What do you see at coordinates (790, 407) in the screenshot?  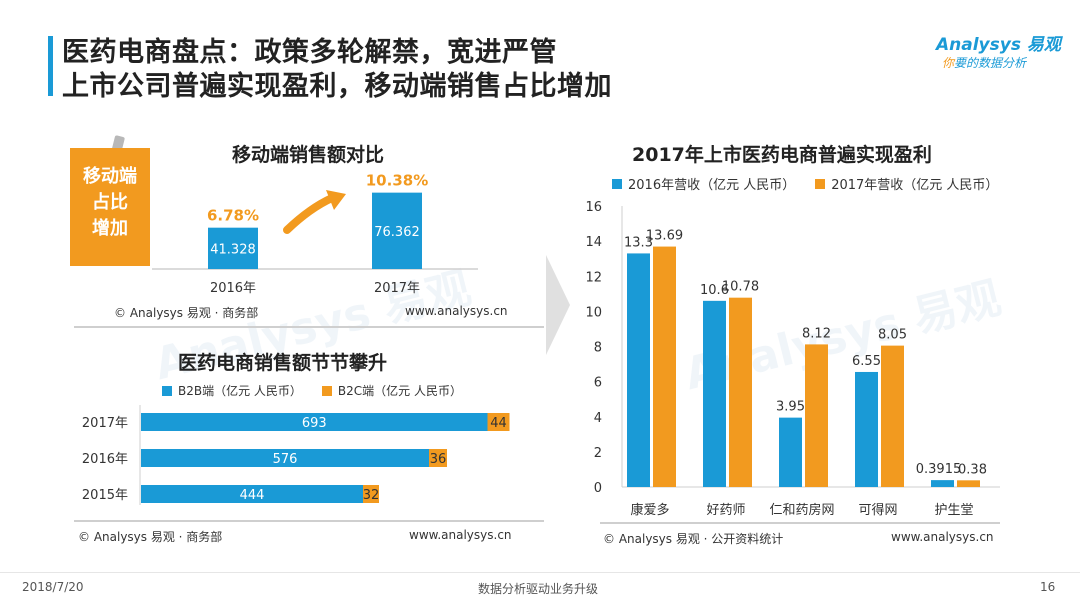 I see `profit-value-2016-2: 3.95` at bounding box center [790, 407].